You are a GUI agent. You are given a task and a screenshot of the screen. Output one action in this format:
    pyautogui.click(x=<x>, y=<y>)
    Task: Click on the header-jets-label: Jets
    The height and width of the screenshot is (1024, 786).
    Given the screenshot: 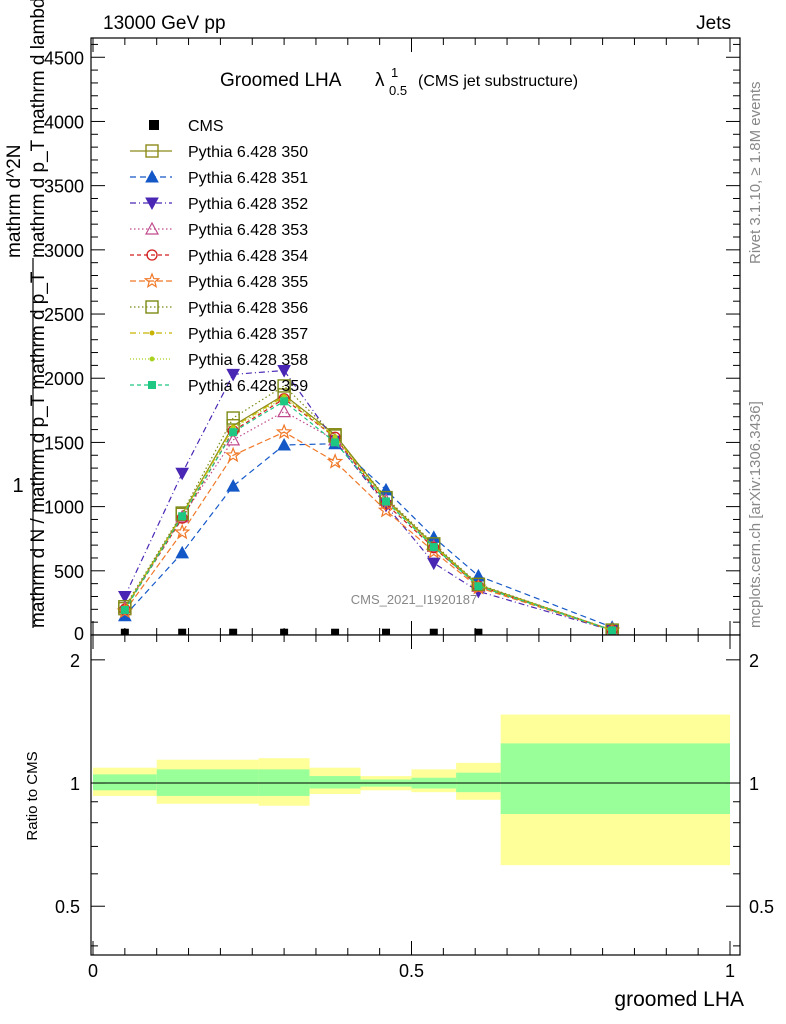 What is the action you would take?
    pyautogui.click(x=713, y=23)
    